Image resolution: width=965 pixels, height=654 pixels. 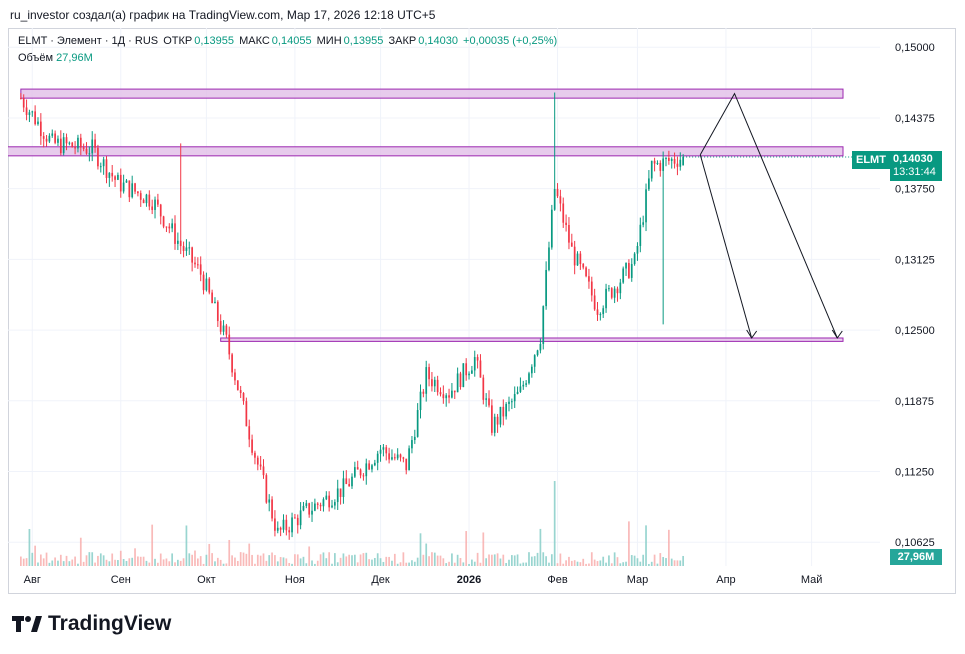 I want to click on tradingview-brand: TradingView, so click(x=110, y=623).